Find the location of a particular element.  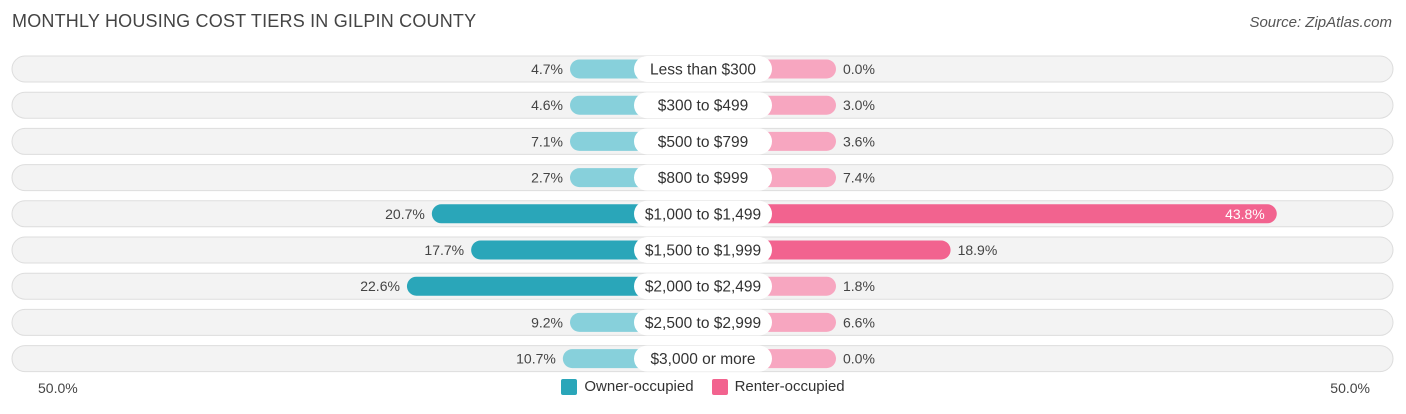

source-label: Source: ZipAtlas.com is located at coordinates (1320, 22).